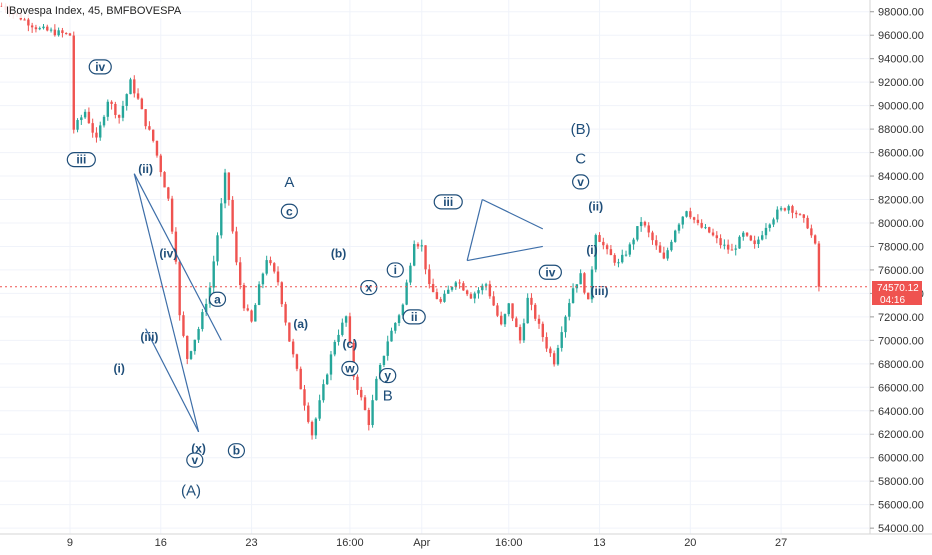 The height and width of the screenshot is (555, 932). What do you see at coordinates (901, 271) in the screenshot?
I see `price-tick-label: 76000.00` at bounding box center [901, 271].